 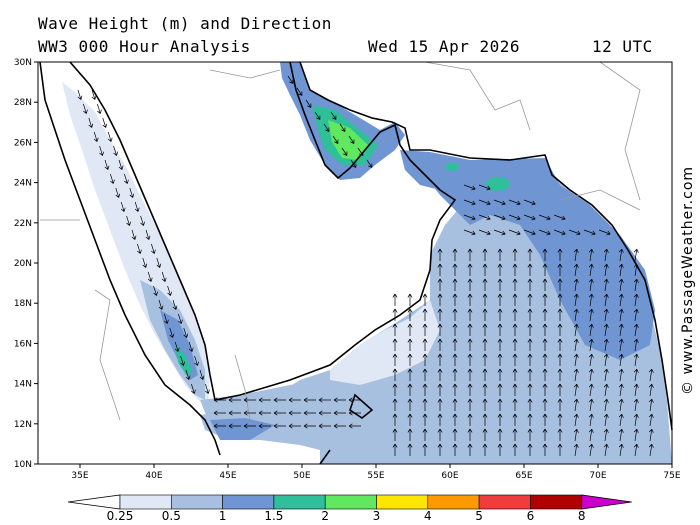 What do you see at coordinates (606, 502) in the screenshot?
I see `legend-arrow-high` at bounding box center [606, 502].